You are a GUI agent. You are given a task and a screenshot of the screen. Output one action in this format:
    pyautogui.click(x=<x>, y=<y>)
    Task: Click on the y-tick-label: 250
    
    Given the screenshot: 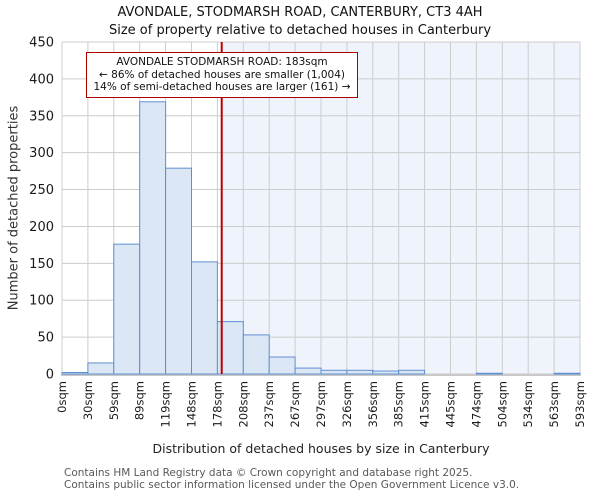 What is the action you would take?
    pyautogui.click(x=41, y=190)
    